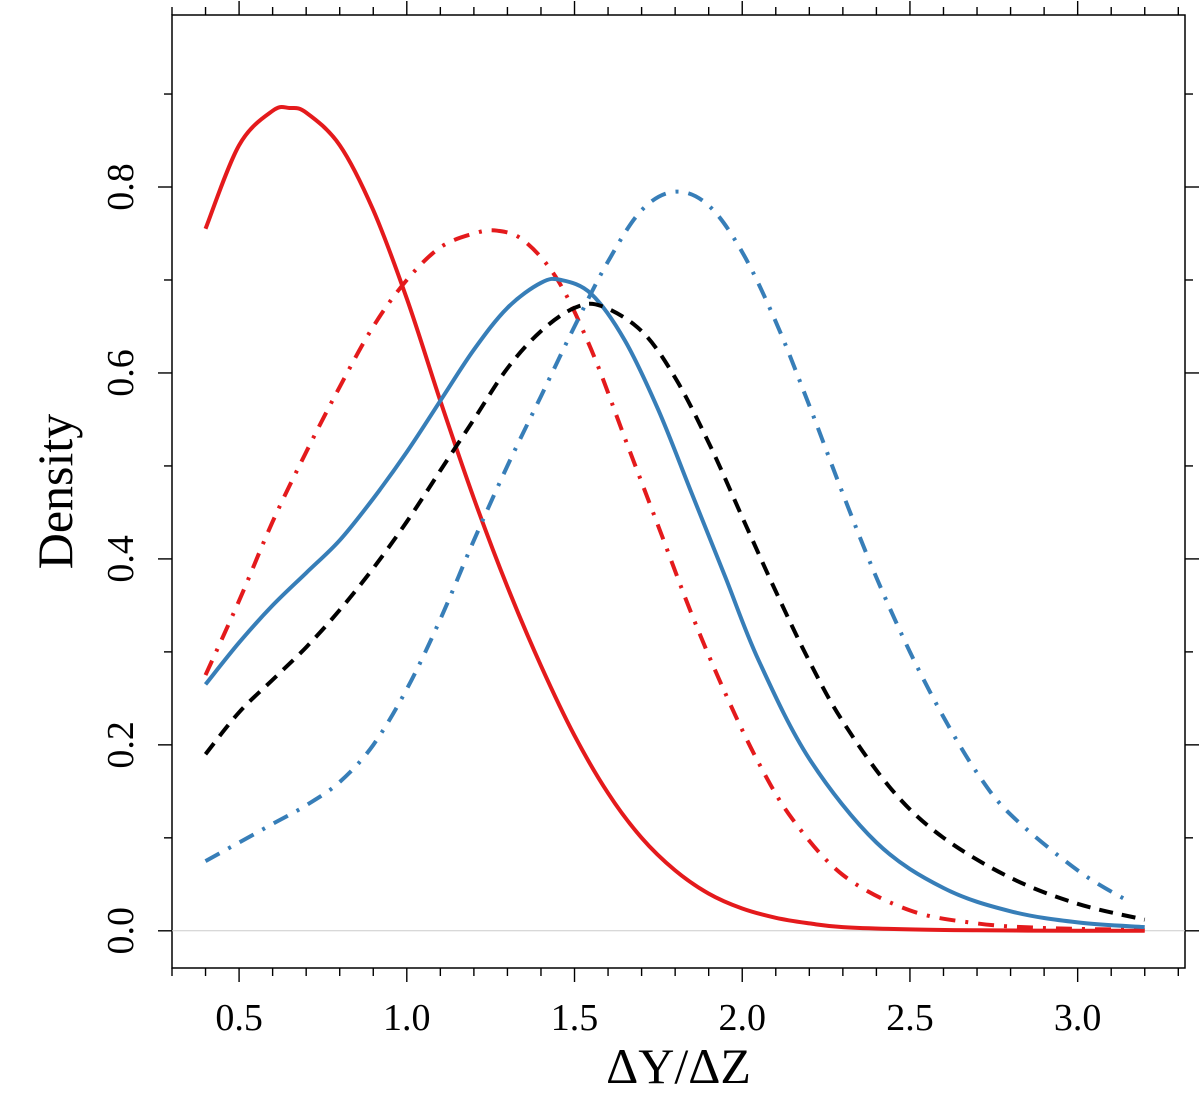  Describe the element at coordinates (1078, 1018) in the screenshot. I see `x-tick-label: 3.0` at that location.